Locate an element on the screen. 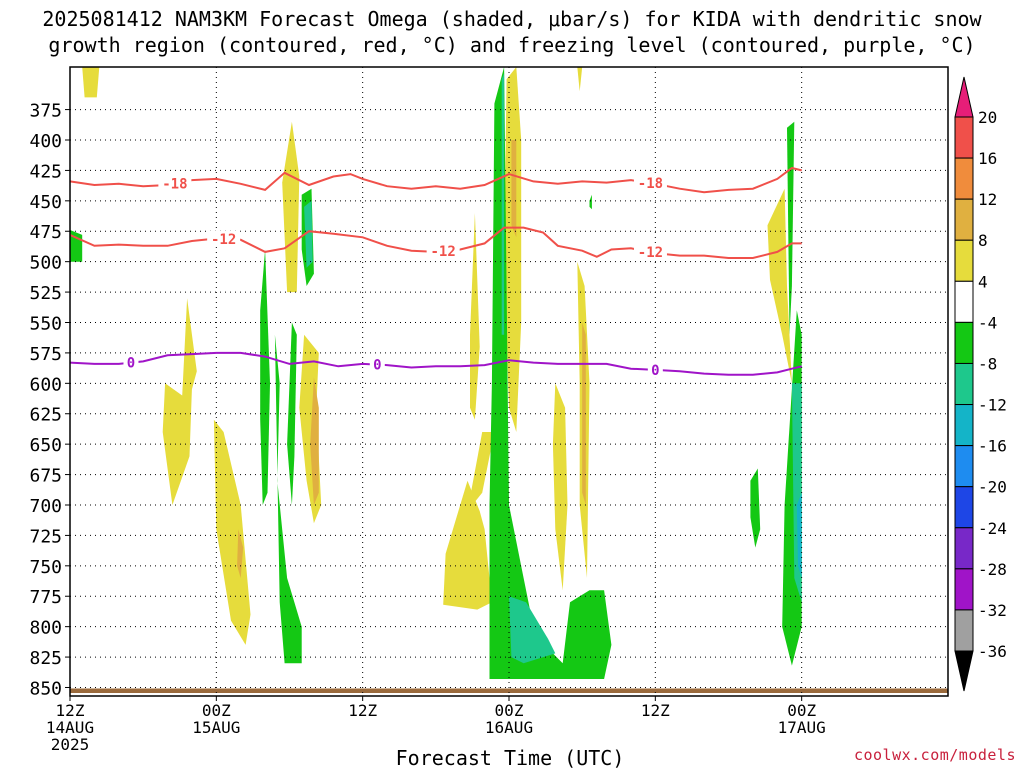 The width and height of the screenshot is (1024, 768). colorbar-label: 4 is located at coordinates (983, 281).